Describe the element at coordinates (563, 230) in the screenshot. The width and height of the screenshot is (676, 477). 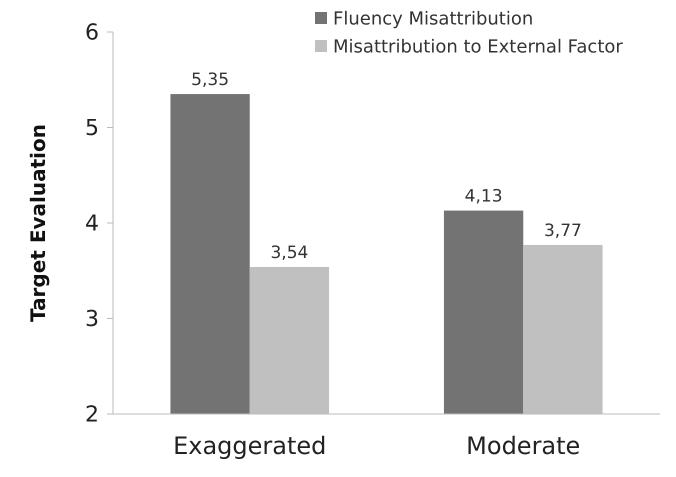
I see `data-label: 3,77` at that location.